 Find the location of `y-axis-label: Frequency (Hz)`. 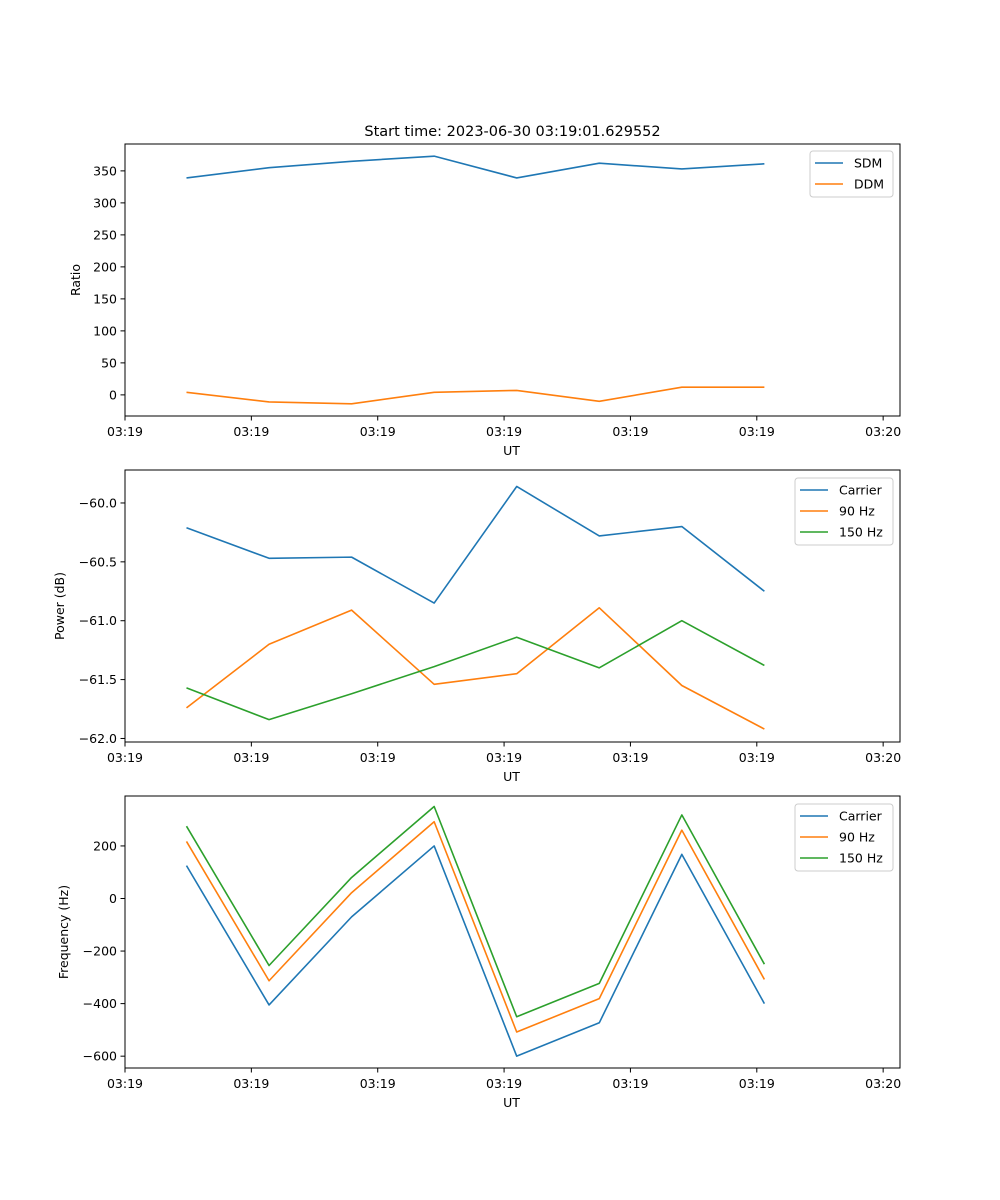

y-axis-label: Frequency (Hz) is located at coordinates (63, 932).